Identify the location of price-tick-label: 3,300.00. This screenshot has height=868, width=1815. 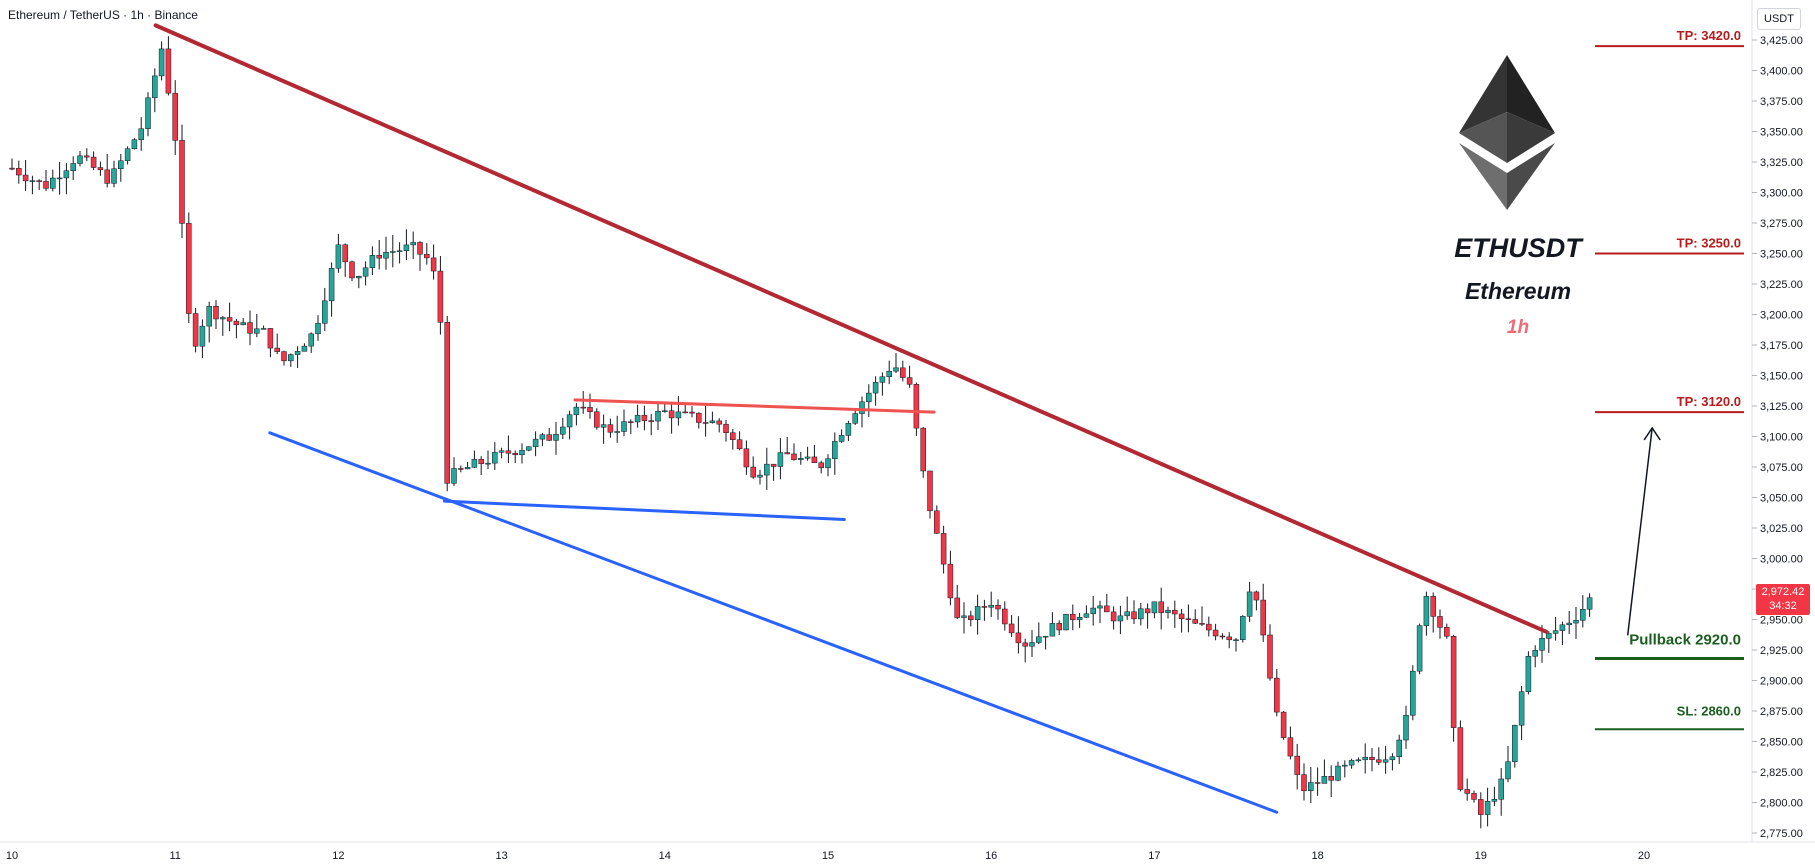
(1781, 194).